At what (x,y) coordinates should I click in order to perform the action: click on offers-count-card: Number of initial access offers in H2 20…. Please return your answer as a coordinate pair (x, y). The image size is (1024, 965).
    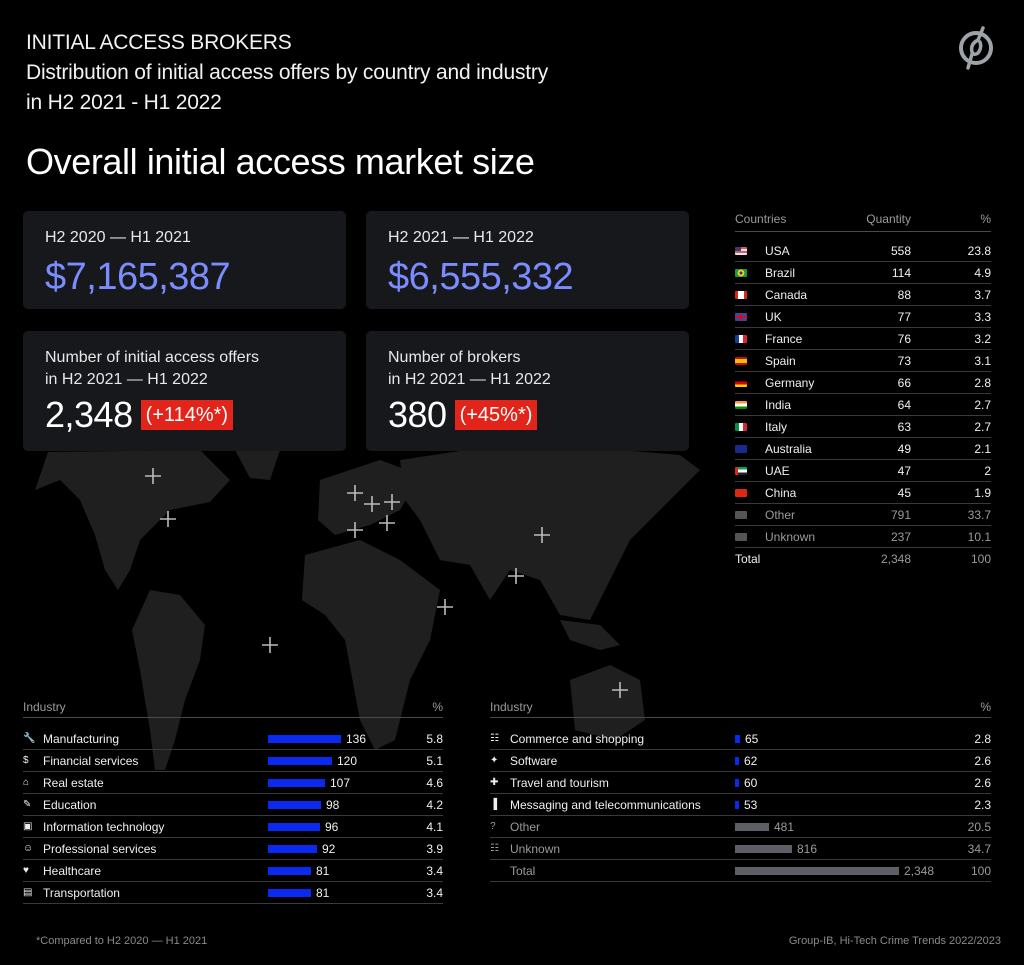
    Looking at the image, I should click on (184, 391).